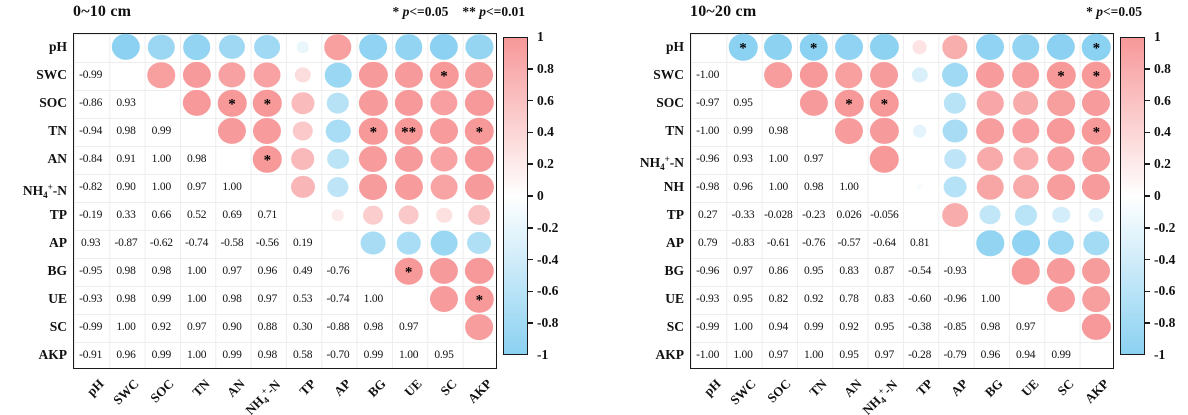 This screenshot has height=415, width=1188. What do you see at coordinates (884, 243) in the screenshot?
I see `corr-value: -0.64` at bounding box center [884, 243].